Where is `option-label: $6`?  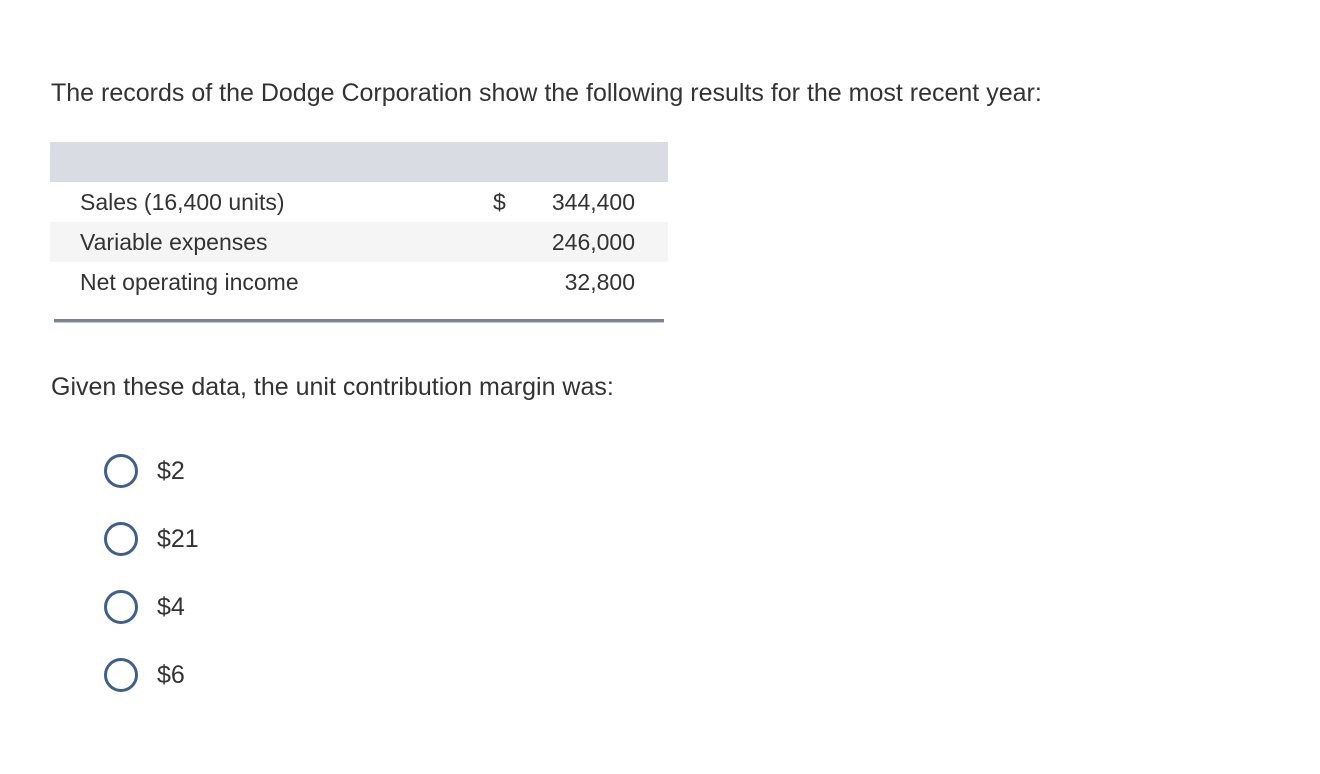 option-label: $6 is located at coordinates (171, 675).